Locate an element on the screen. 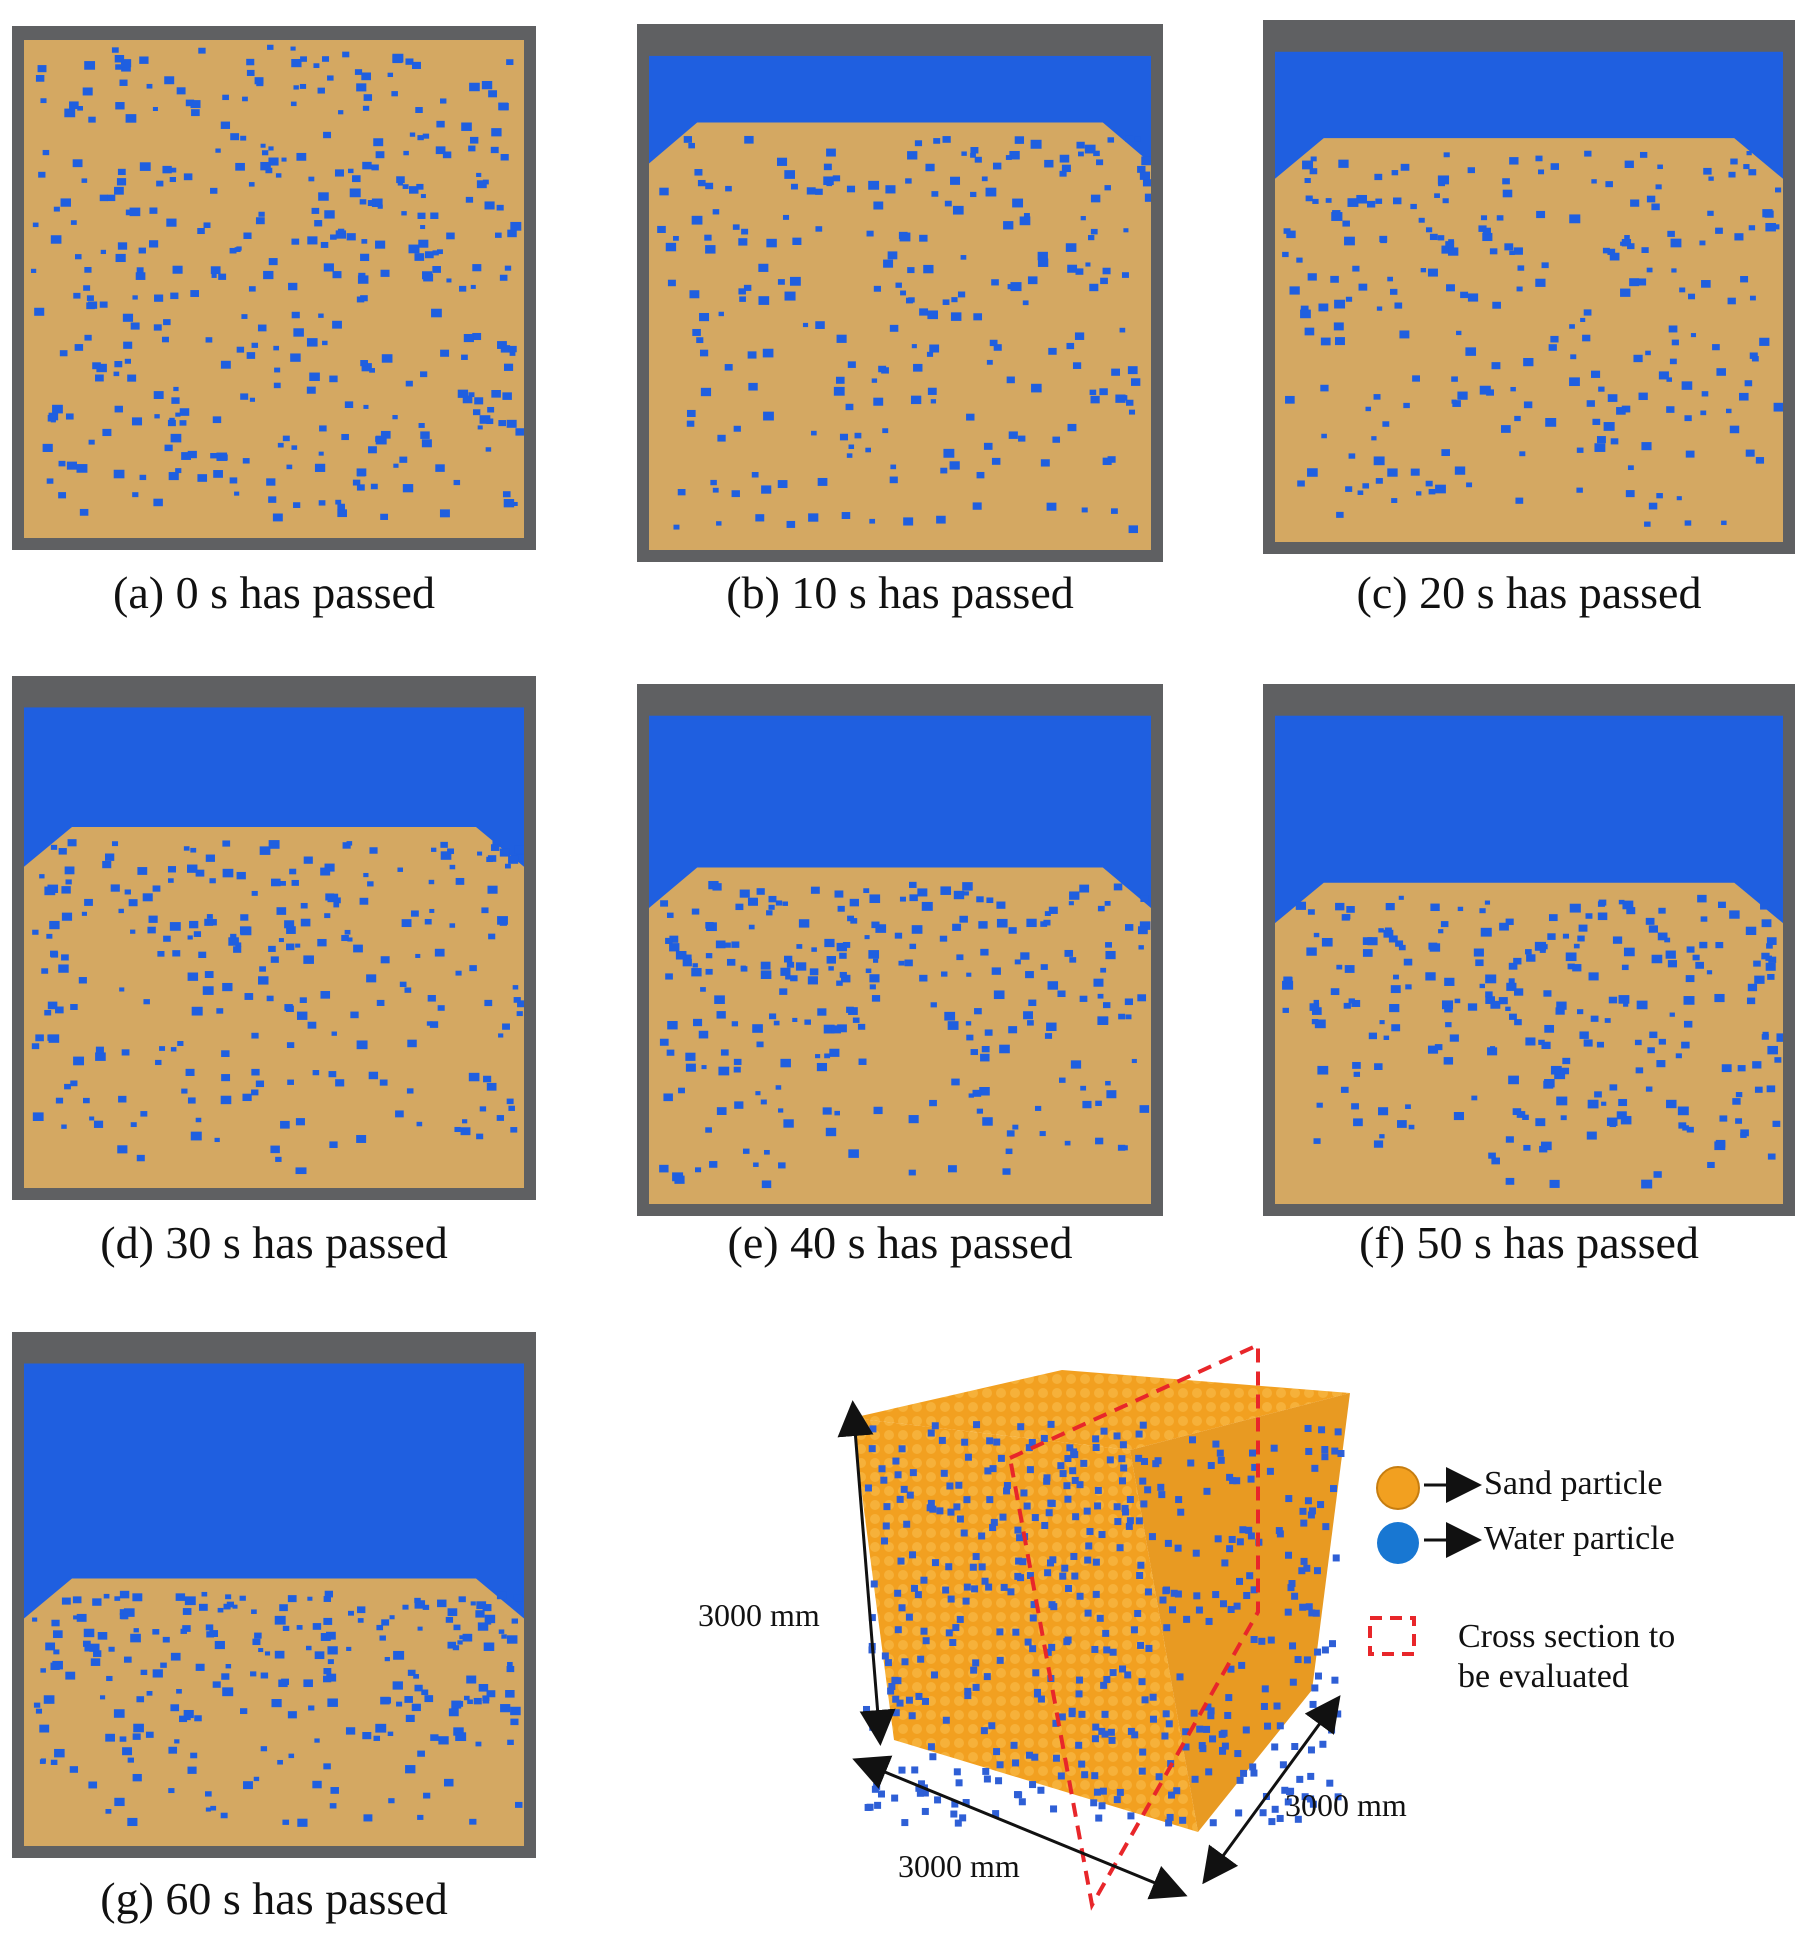 The width and height of the screenshot is (1802, 1942). caption-c: (c) 20 s has passed is located at coordinates (1529, 592).